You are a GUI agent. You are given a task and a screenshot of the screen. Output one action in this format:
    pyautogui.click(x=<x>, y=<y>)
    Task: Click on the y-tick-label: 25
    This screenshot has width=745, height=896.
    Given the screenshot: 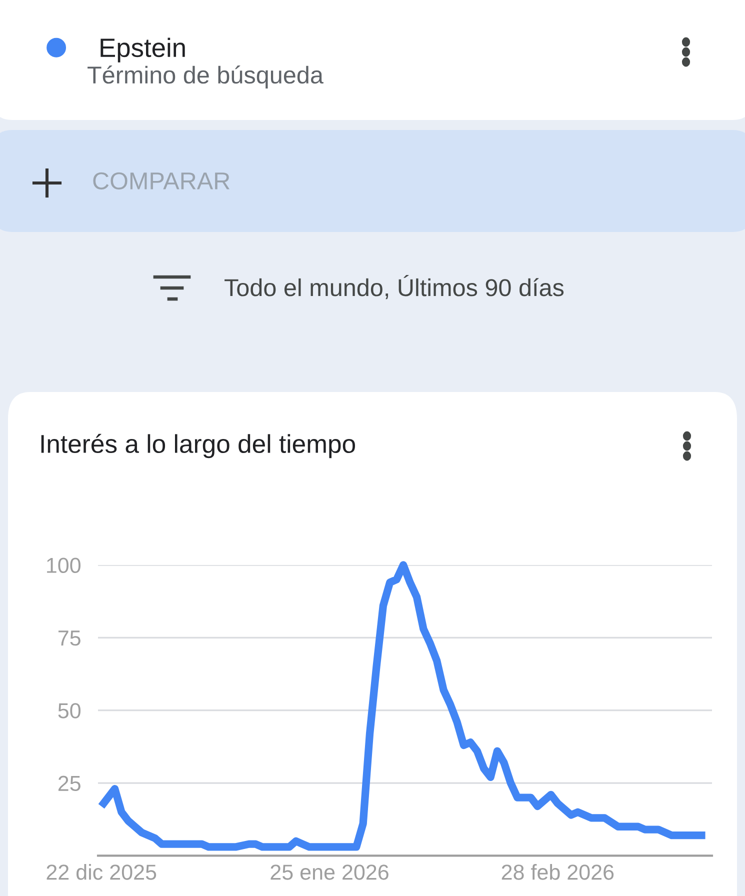 What is the action you would take?
    pyautogui.click(x=69, y=784)
    